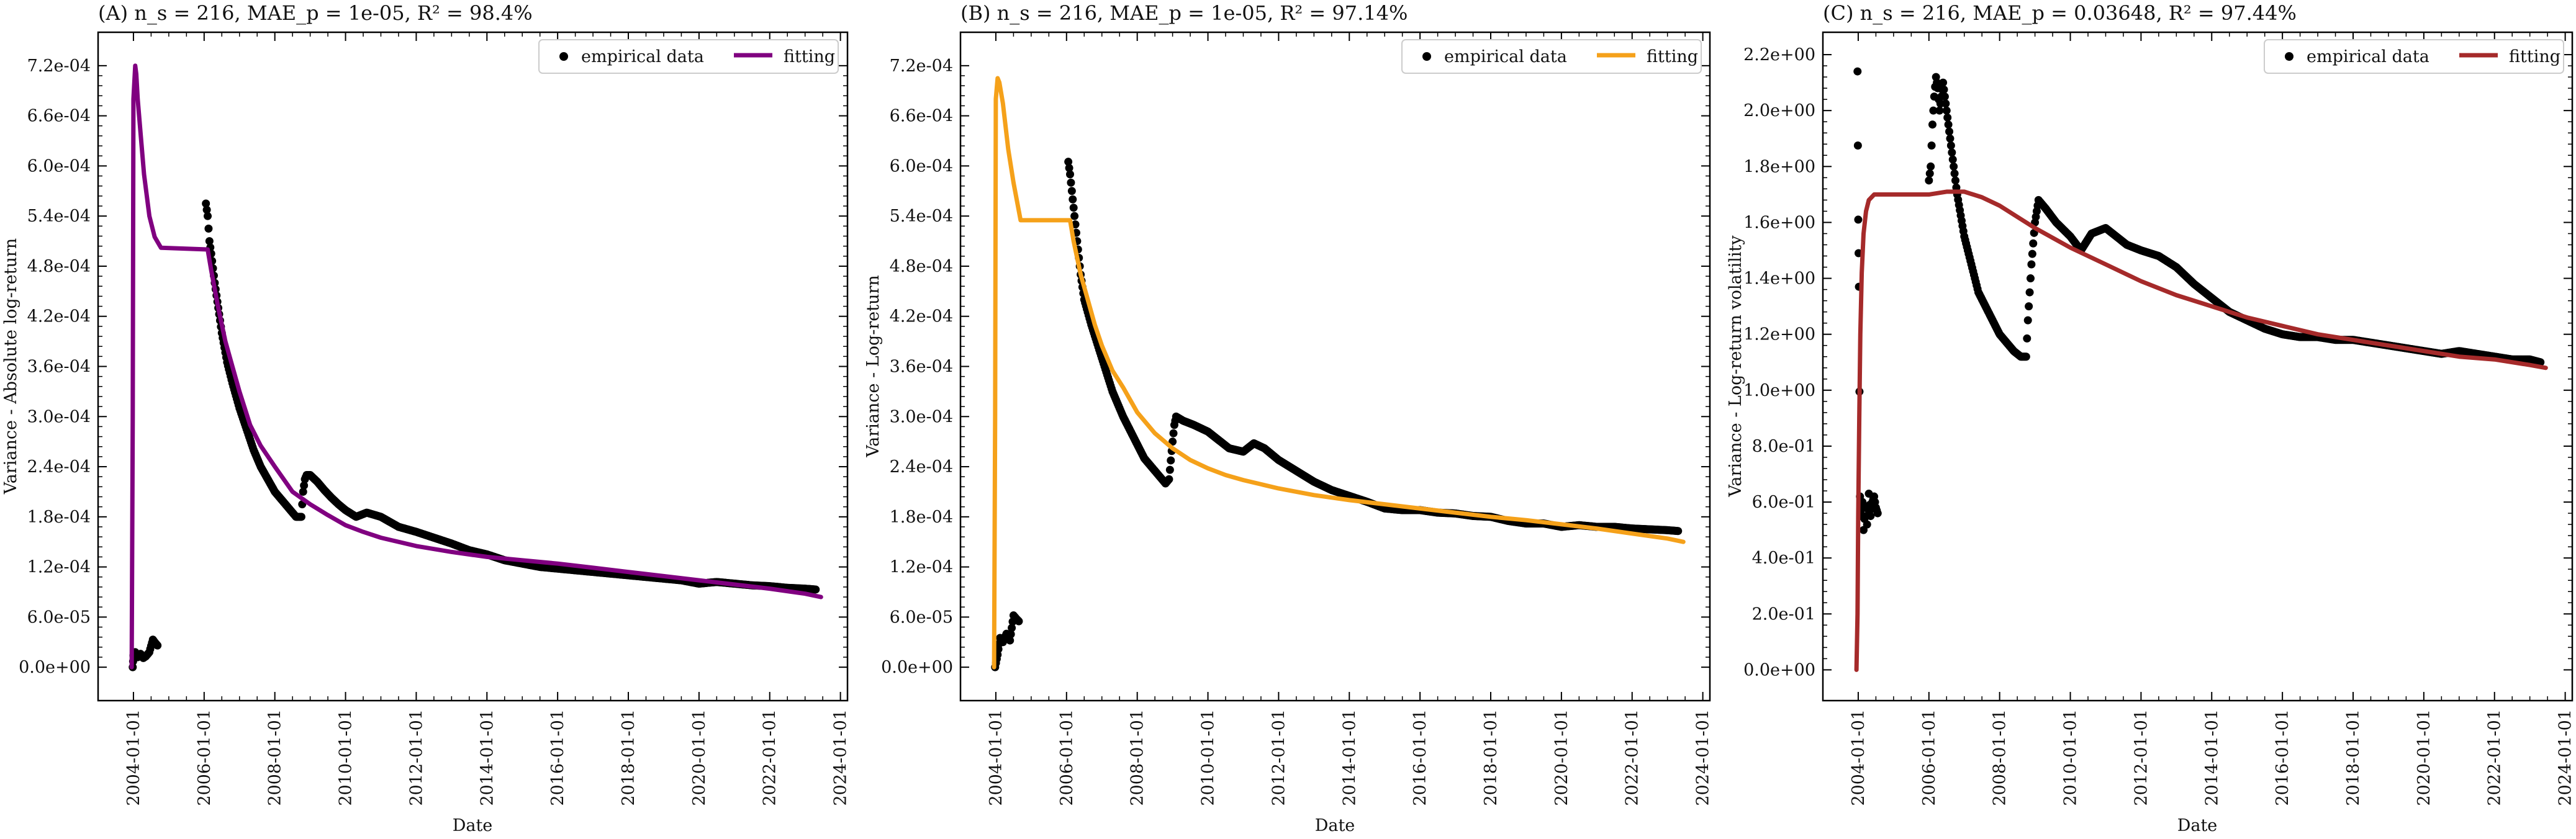 This screenshot has width=2576, height=839. What do you see at coordinates (873, 366) in the screenshot?
I see `panel-b-y-axis-label: Variance - Log-return` at bounding box center [873, 366].